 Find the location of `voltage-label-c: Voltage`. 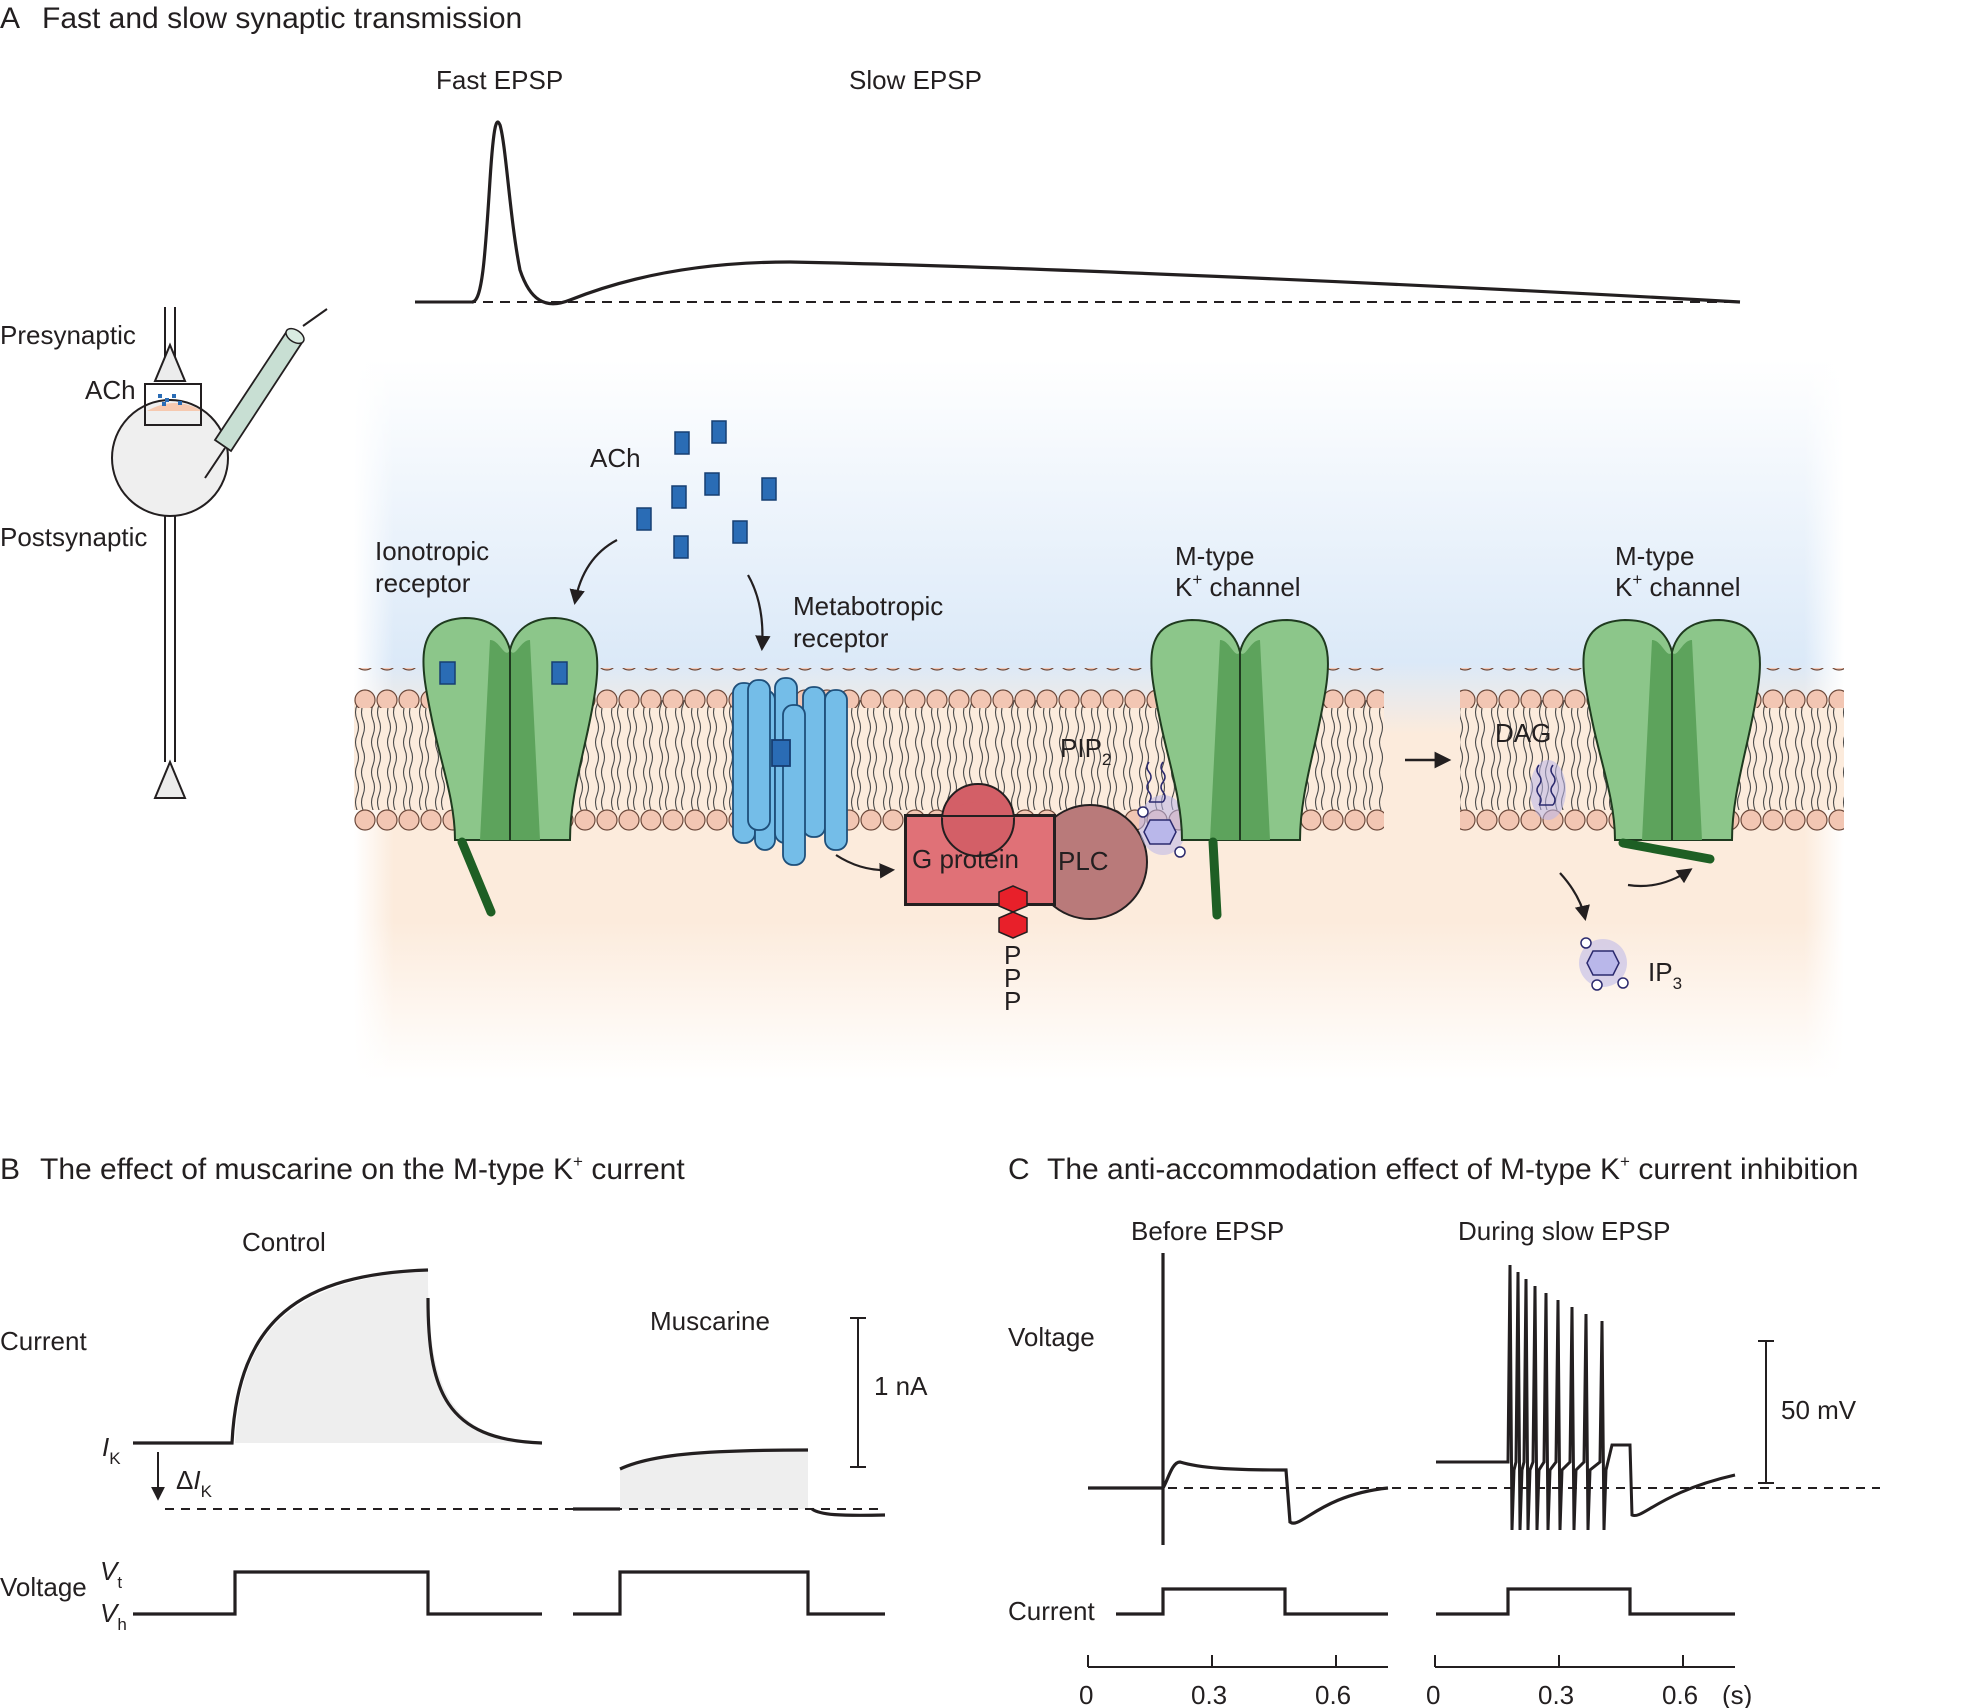

voltage-label-c: Voltage is located at coordinates (1051, 1337).